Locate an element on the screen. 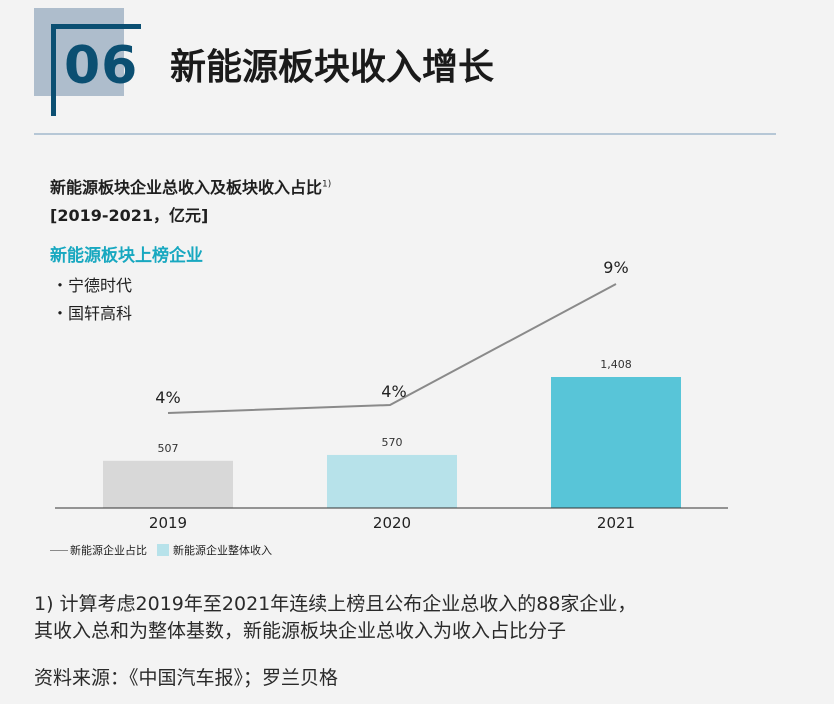 The width and height of the screenshot is (834, 704). bar-value-label: 570 is located at coordinates (392, 442).